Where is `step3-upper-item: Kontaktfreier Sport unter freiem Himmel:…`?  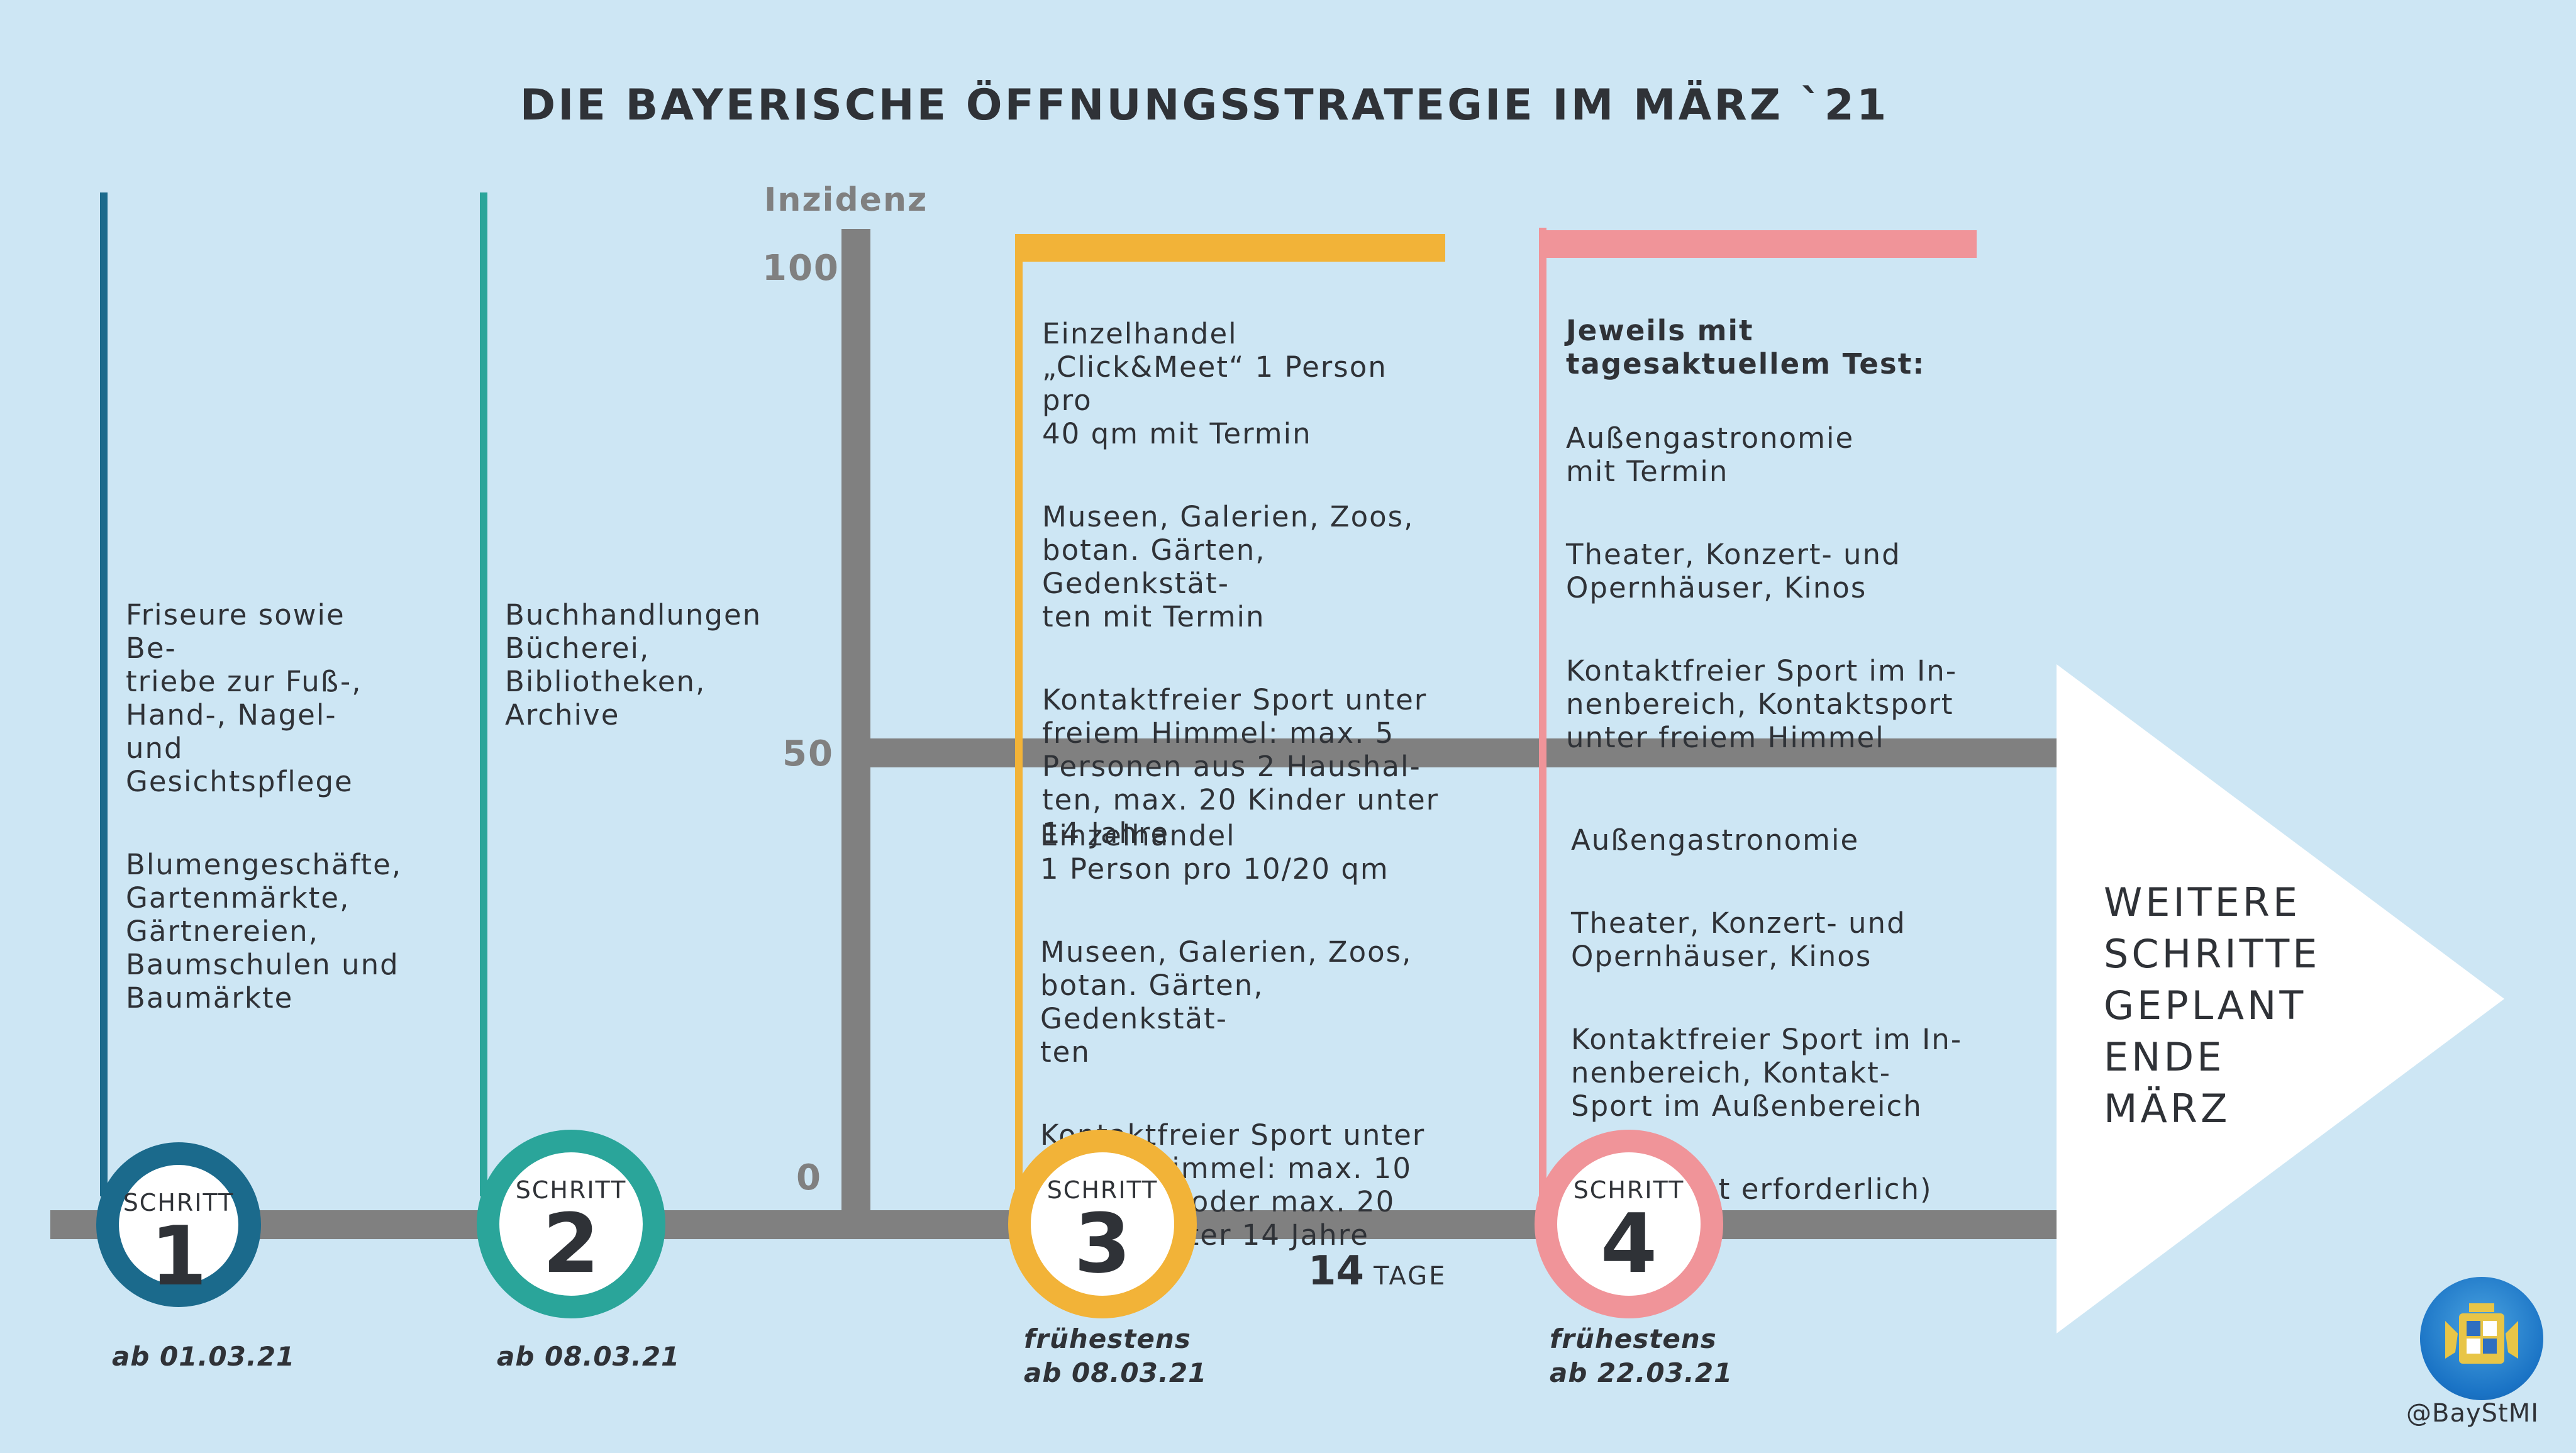
step3-upper-item: Kontaktfreier Sport unter freiem Himmel:… is located at coordinates (1241, 766).